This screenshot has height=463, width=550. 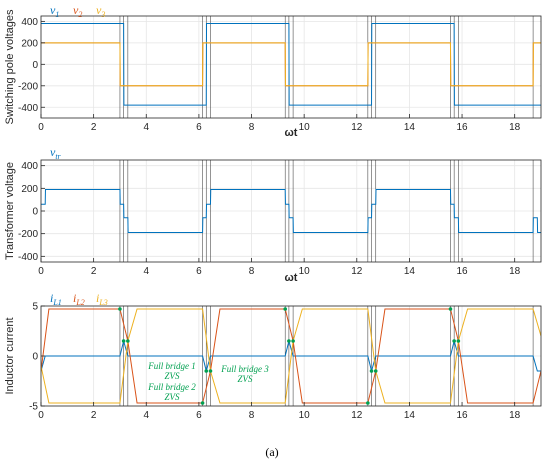 What do you see at coordinates (56, 153) in the screenshot?
I see `legend-label: vtr` at bounding box center [56, 153].